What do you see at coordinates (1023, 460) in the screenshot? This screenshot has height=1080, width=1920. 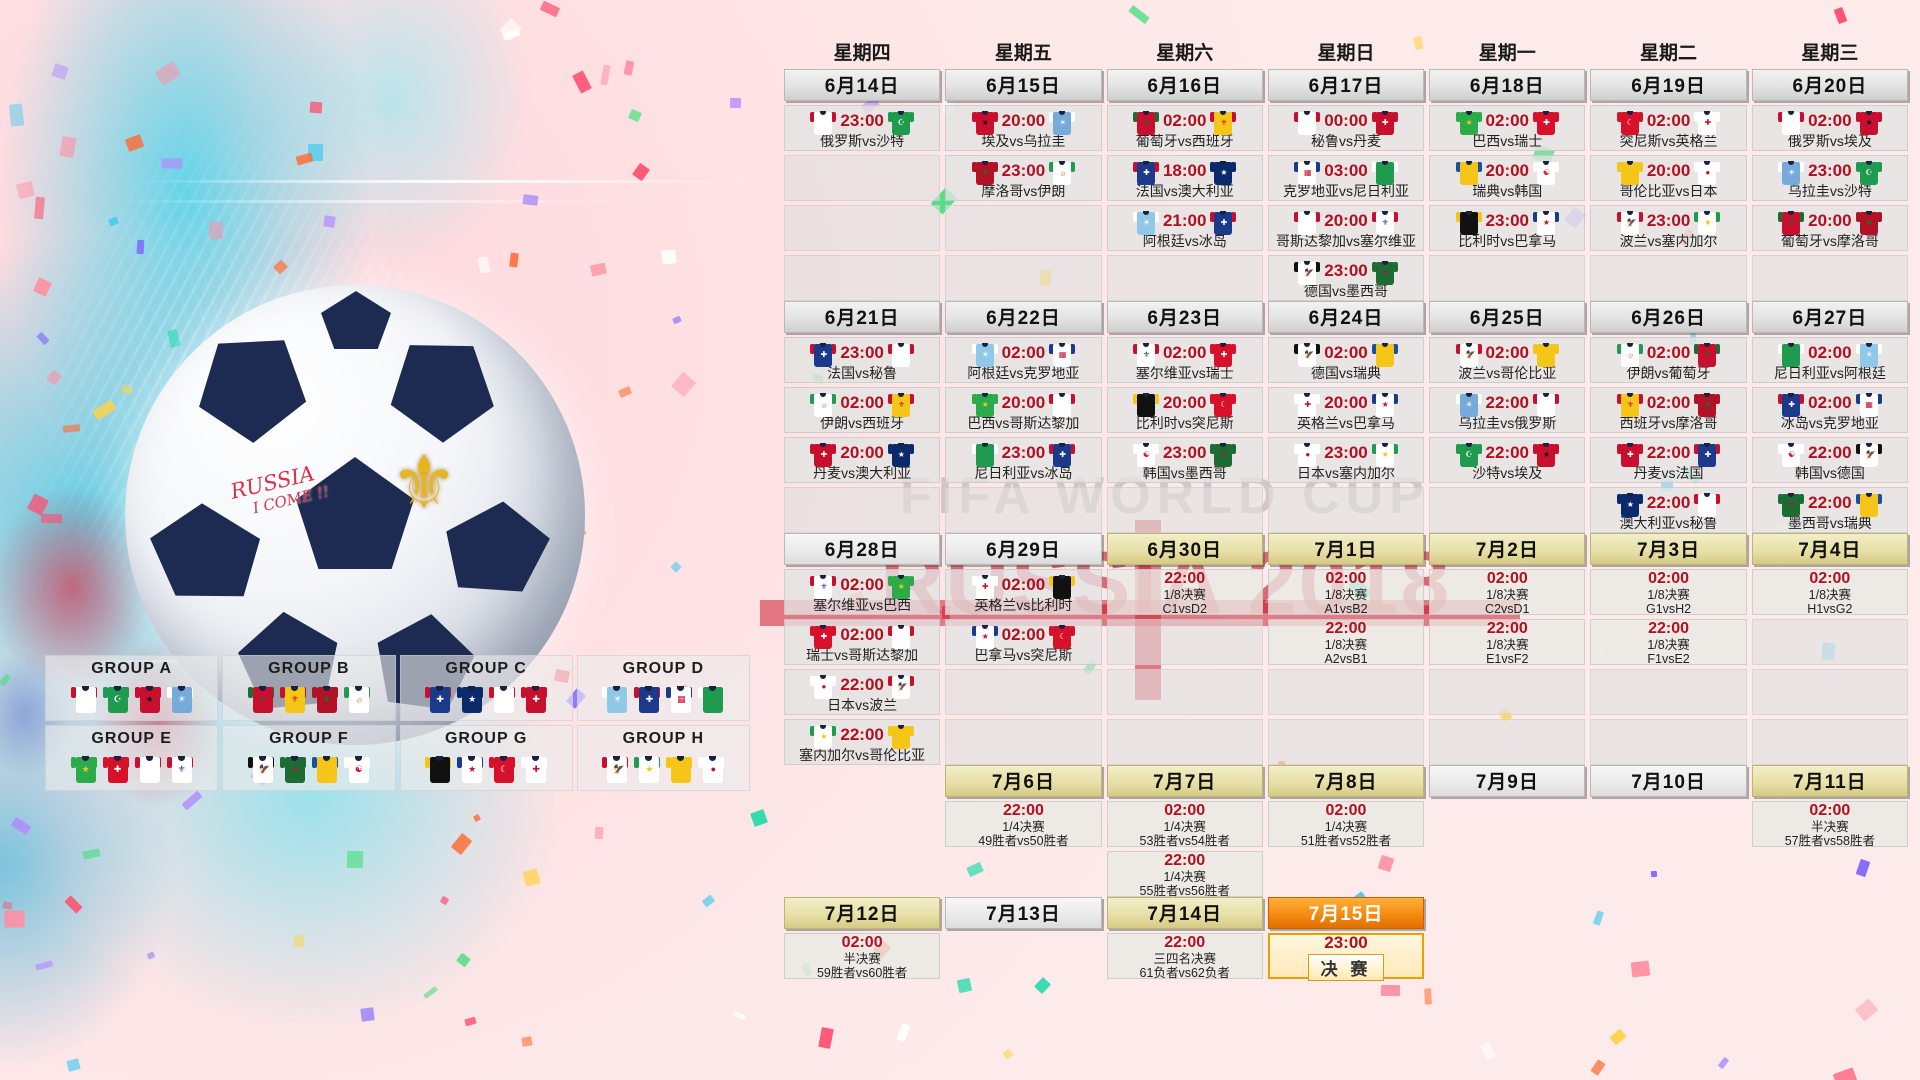 I see `match-group: 23:00 ✚ 尼日利亚vs冰岛` at bounding box center [1023, 460].